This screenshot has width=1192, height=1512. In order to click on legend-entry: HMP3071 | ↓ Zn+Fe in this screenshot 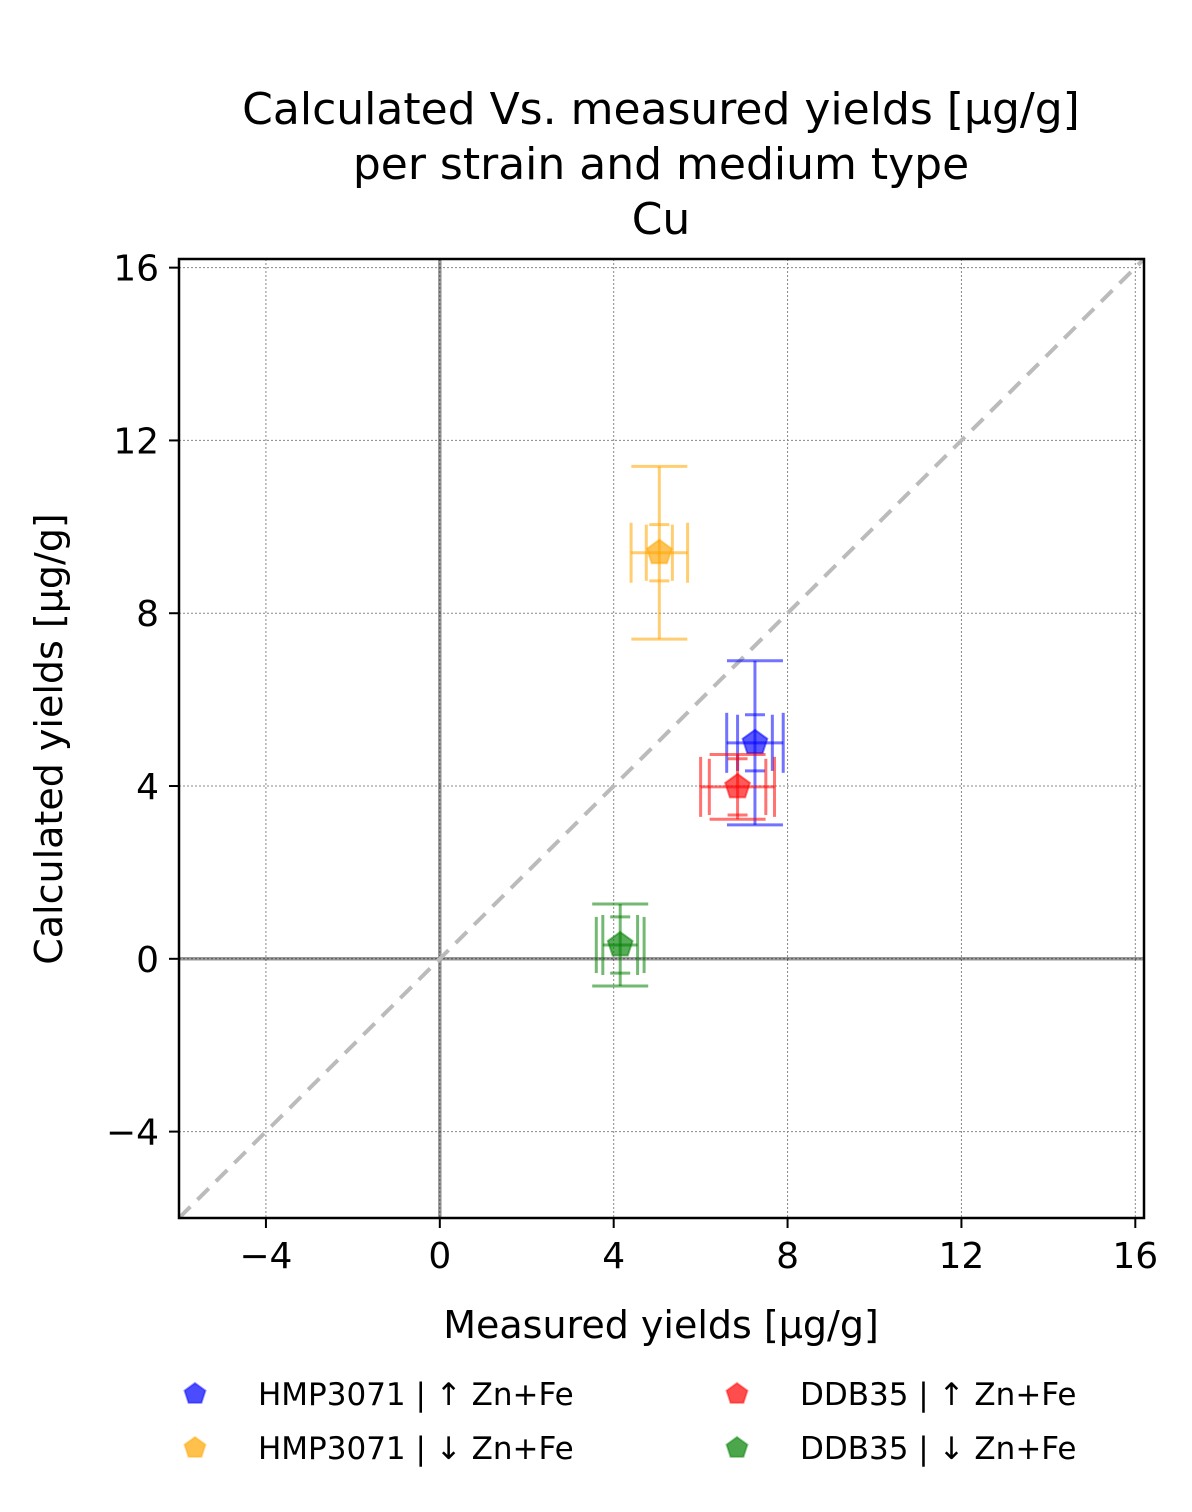, I will do `click(378, 1449)`.